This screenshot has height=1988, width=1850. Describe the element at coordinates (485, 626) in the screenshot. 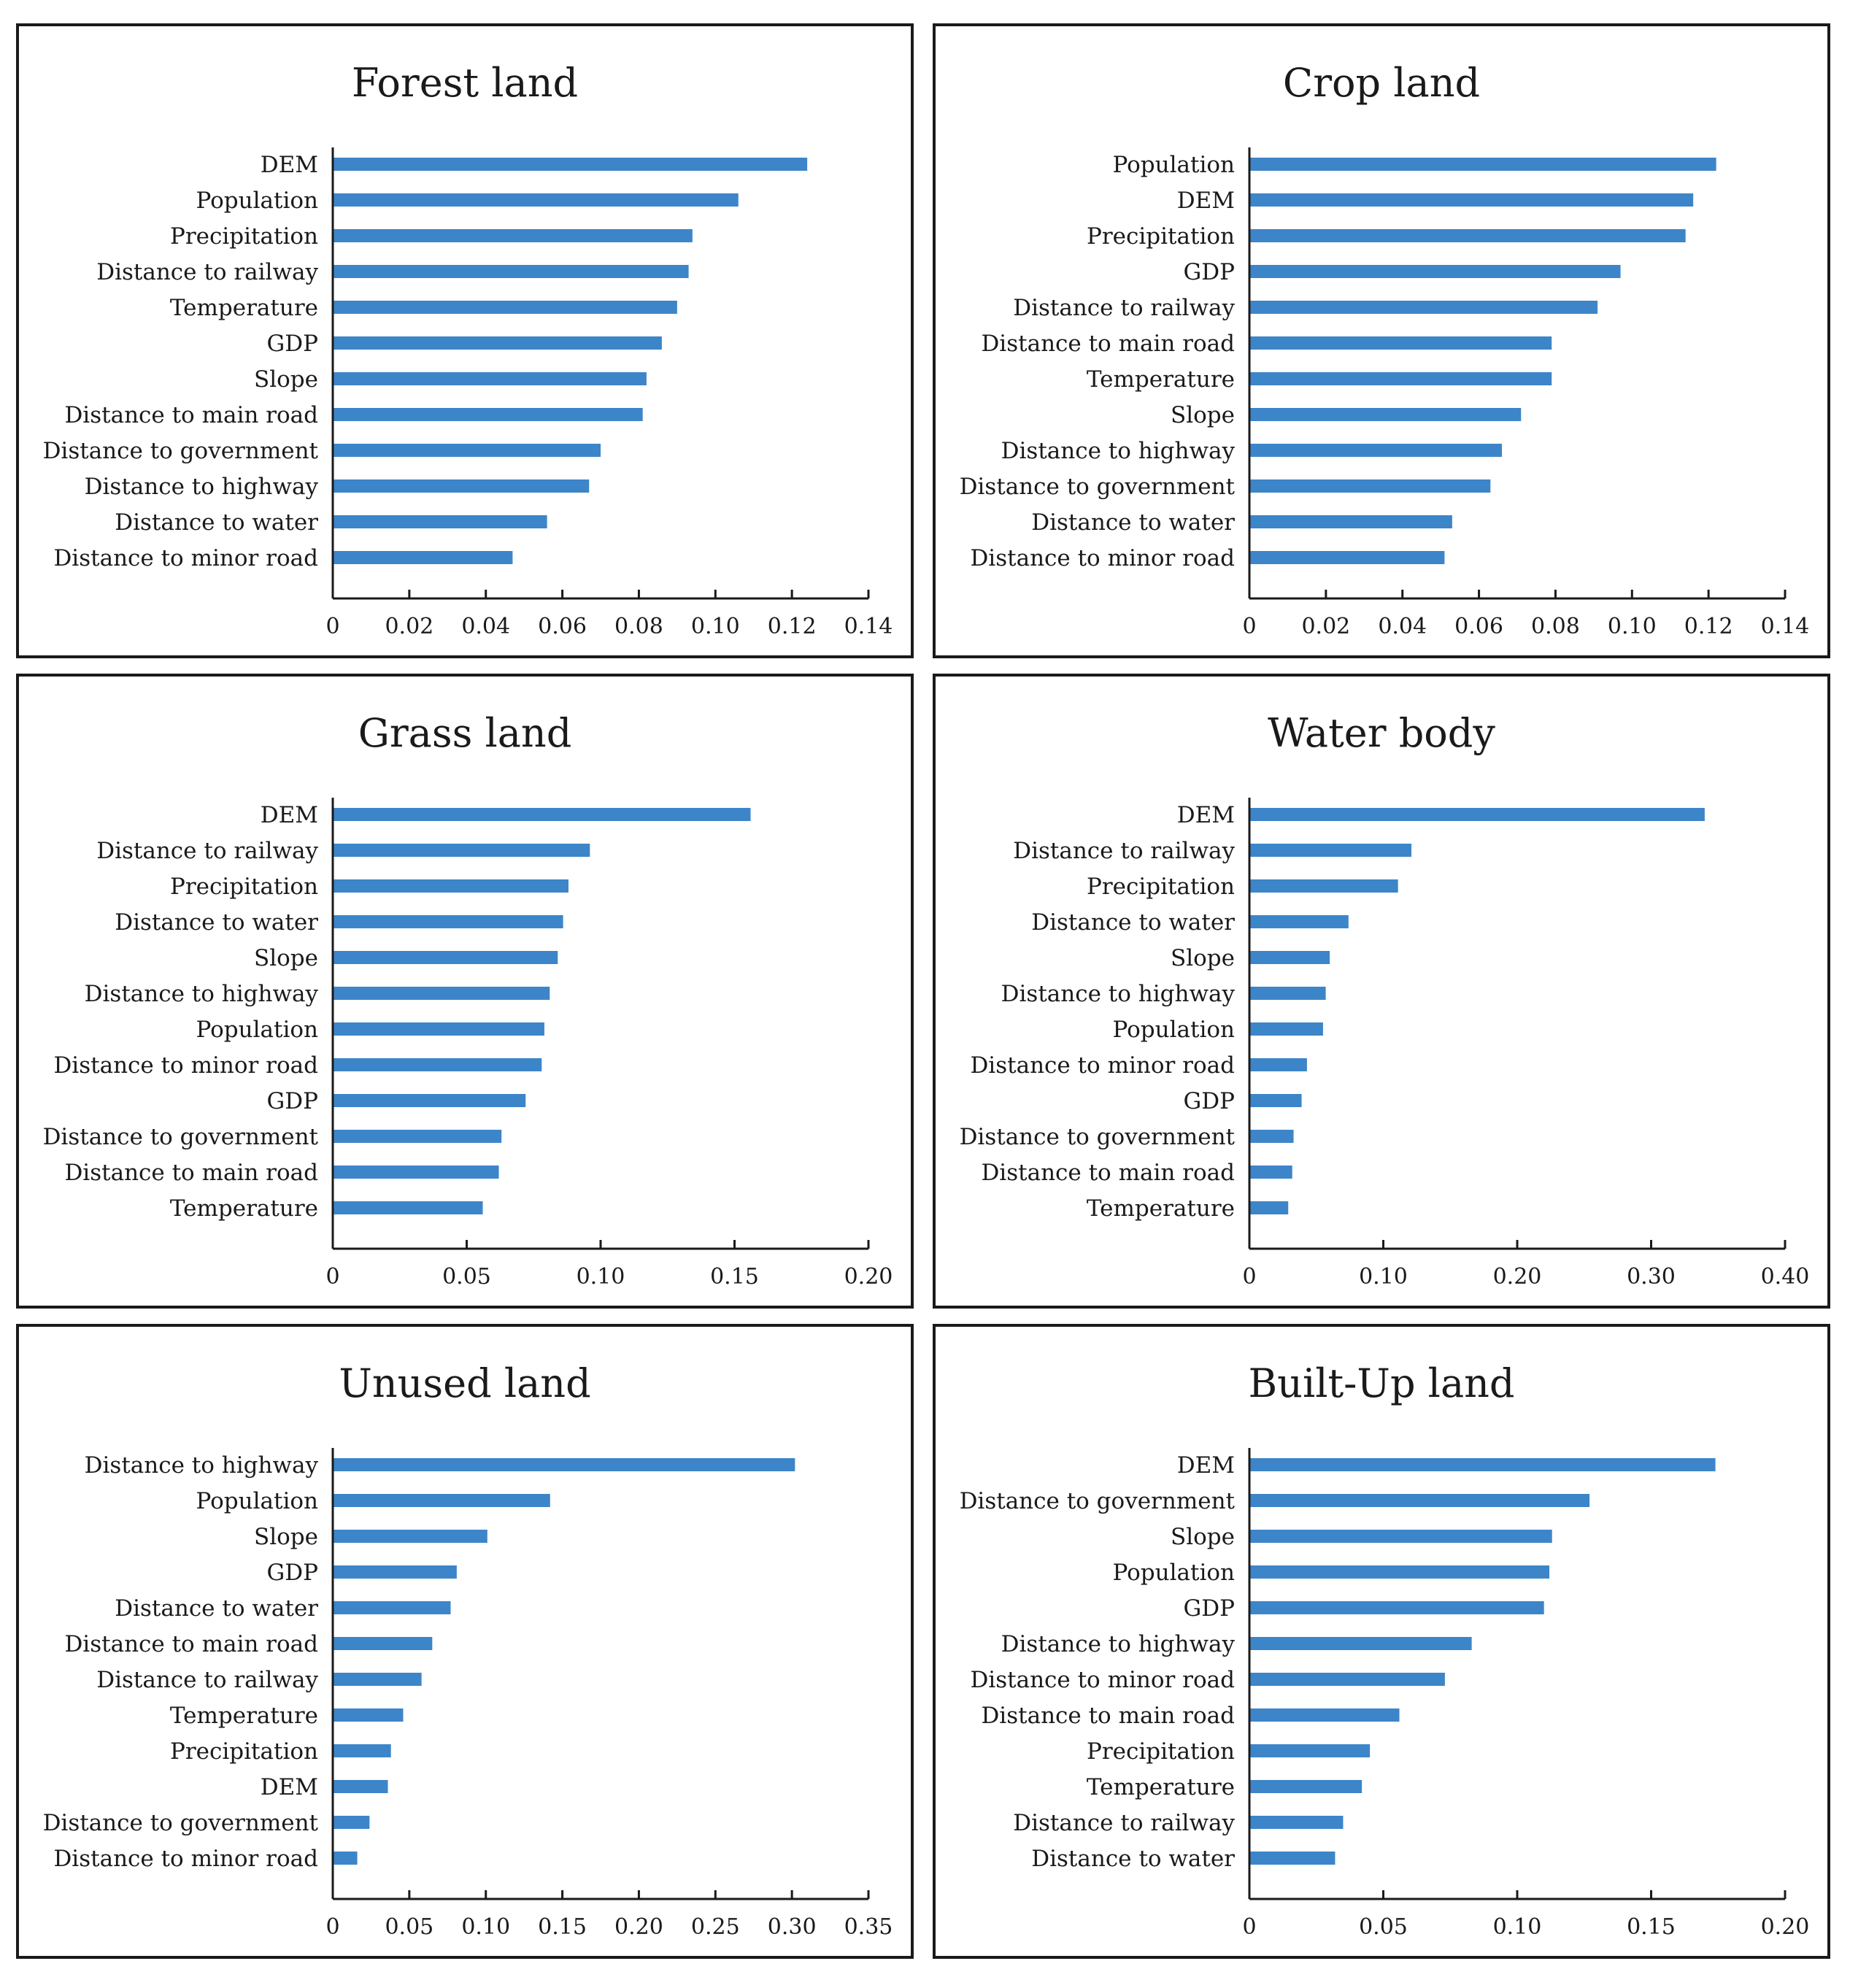

I see `x-tick-label: 0.04` at that location.